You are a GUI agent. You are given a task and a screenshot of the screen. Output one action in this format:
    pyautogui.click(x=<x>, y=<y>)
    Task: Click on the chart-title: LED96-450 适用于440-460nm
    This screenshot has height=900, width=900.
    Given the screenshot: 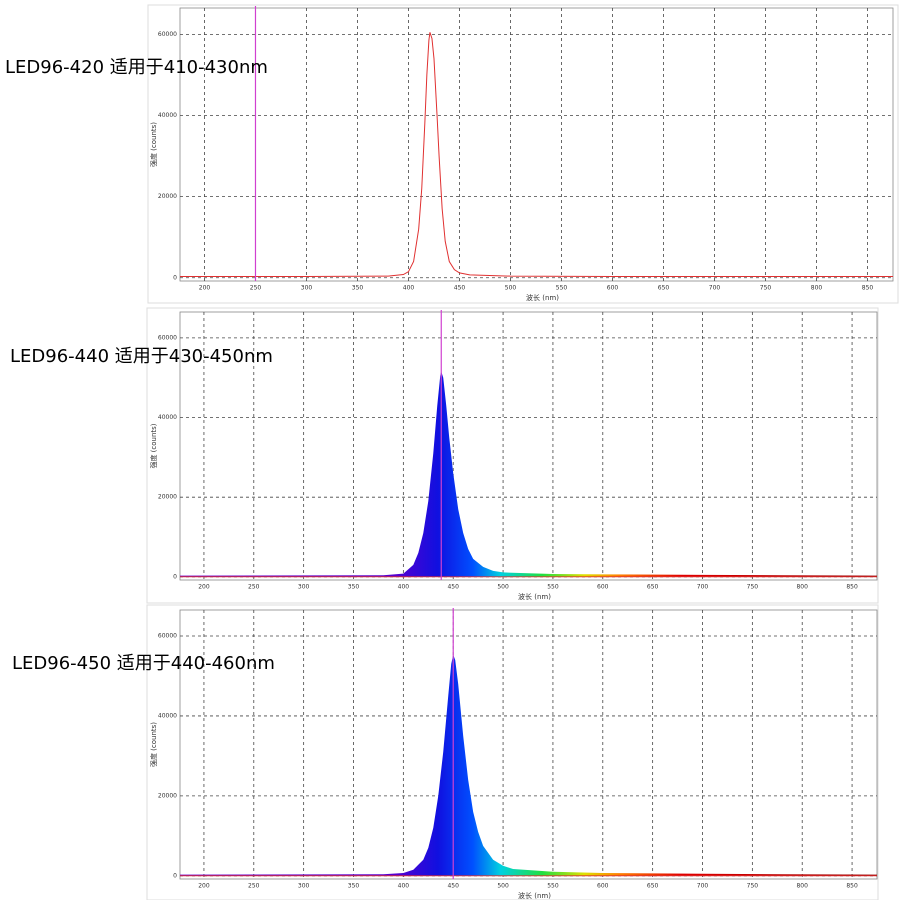 What is the action you would take?
    pyautogui.click(x=143, y=663)
    